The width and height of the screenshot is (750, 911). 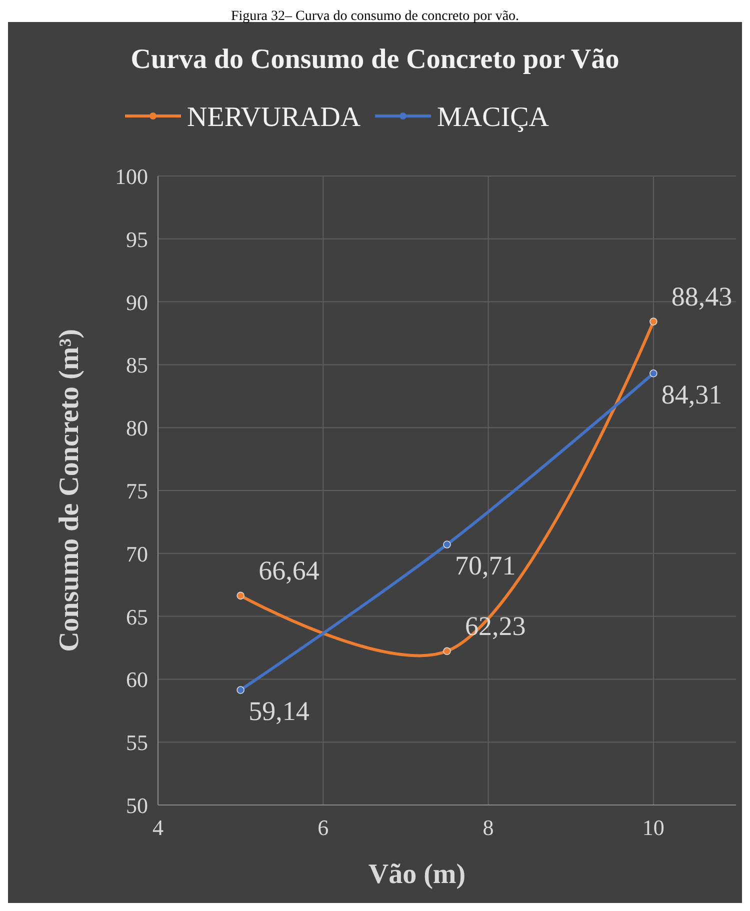 I want to click on y-tick-label: 50, so click(x=137, y=805).